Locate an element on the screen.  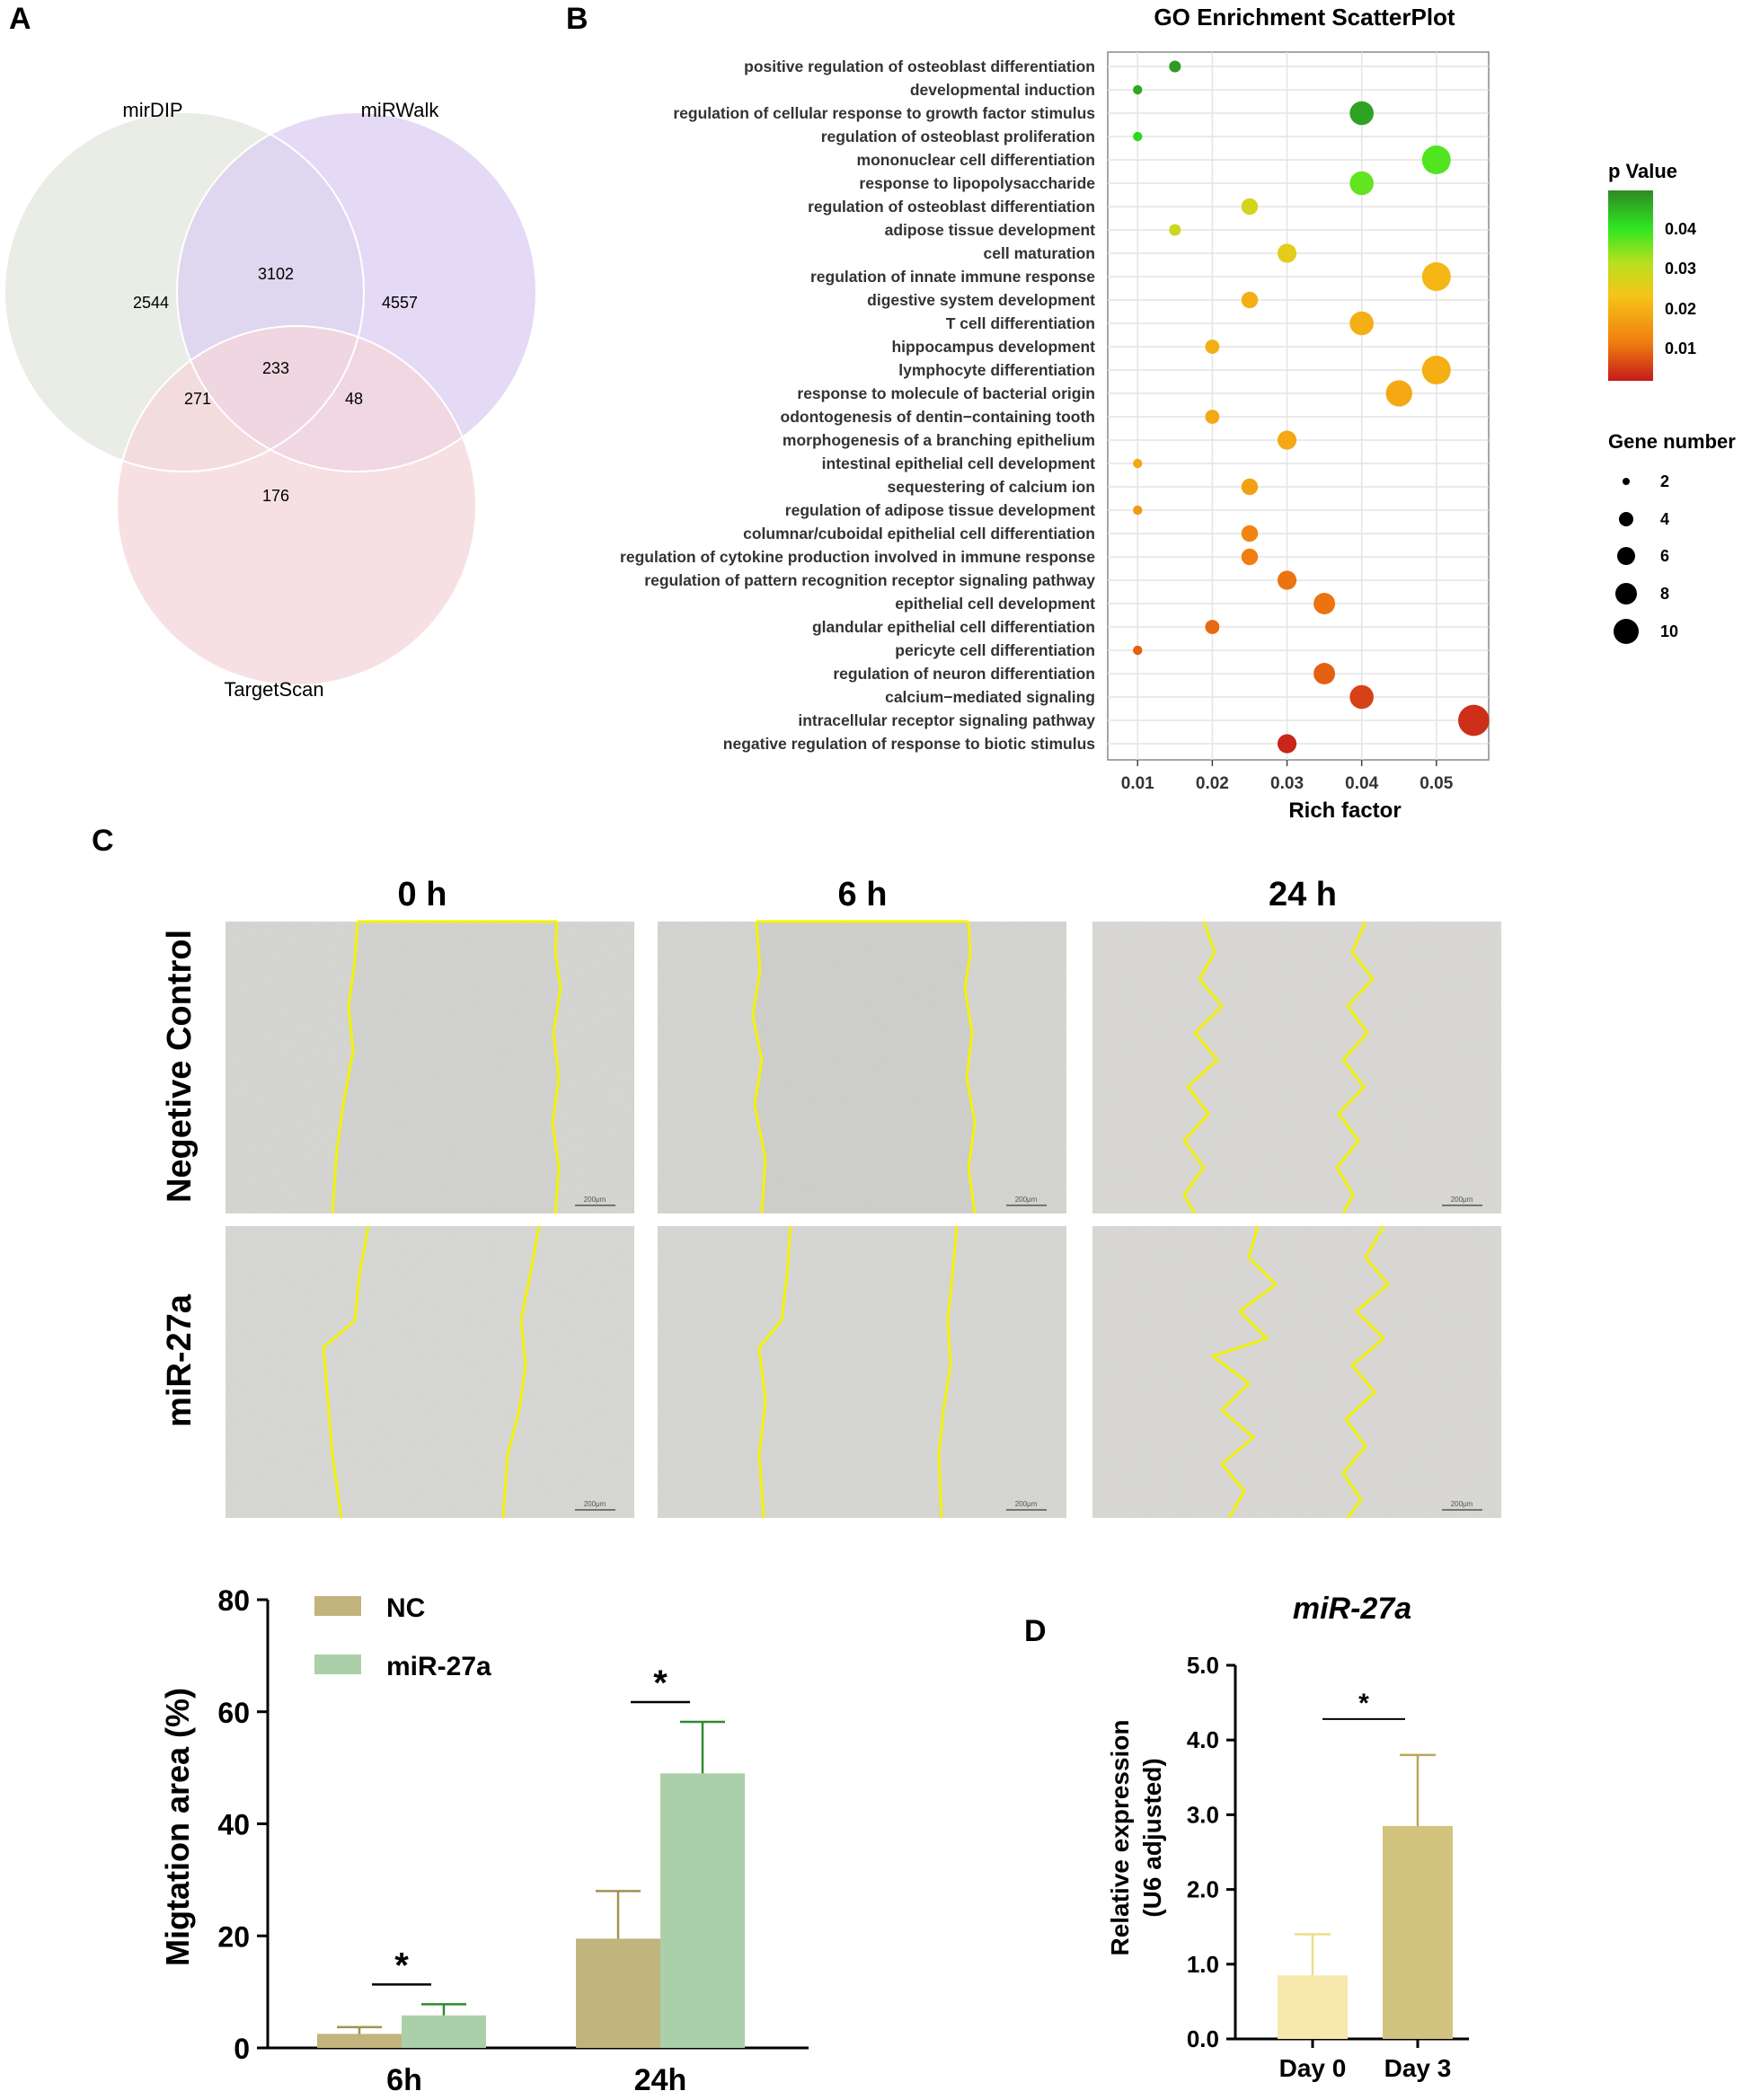
migration-y-tick-label: 60 is located at coordinates (233, 1713).